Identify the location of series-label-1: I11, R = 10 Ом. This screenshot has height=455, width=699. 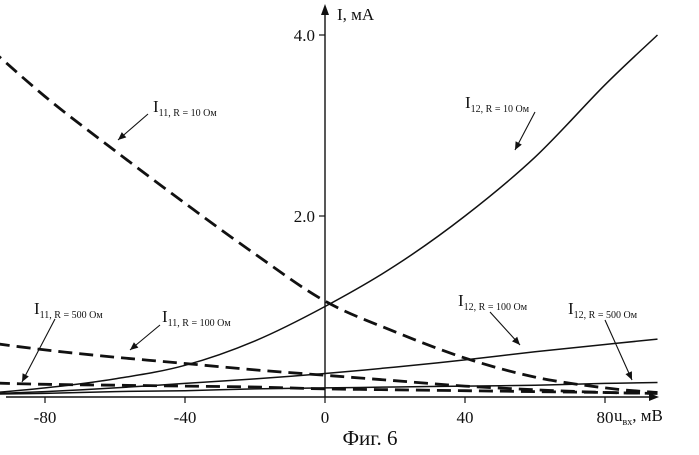
(185, 108).